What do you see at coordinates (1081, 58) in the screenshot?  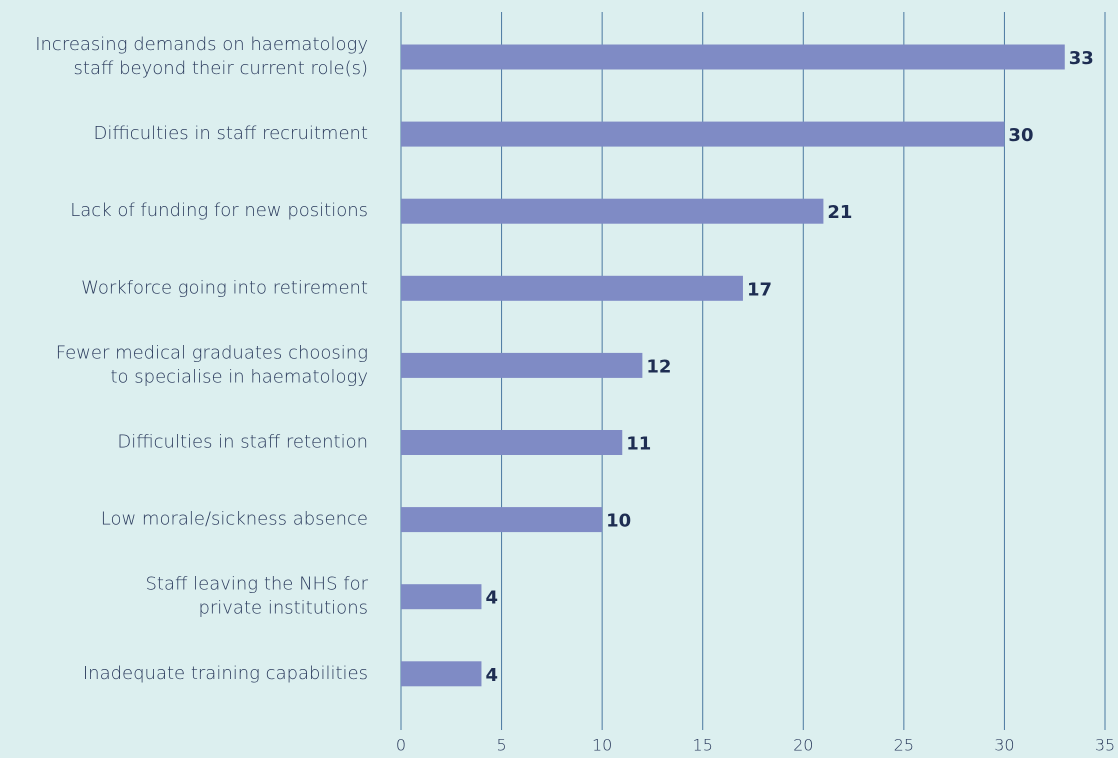 I see `value-label: 33` at bounding box center [1081, 58].